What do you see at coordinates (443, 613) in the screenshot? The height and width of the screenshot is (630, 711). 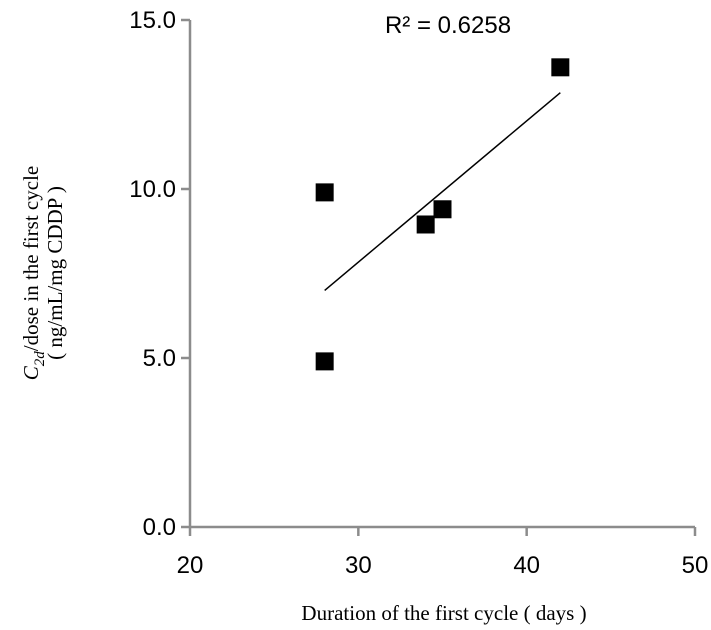 I see `x-axis-title: Duration of the first cycle ( days )` at bounding box center [443, 613].